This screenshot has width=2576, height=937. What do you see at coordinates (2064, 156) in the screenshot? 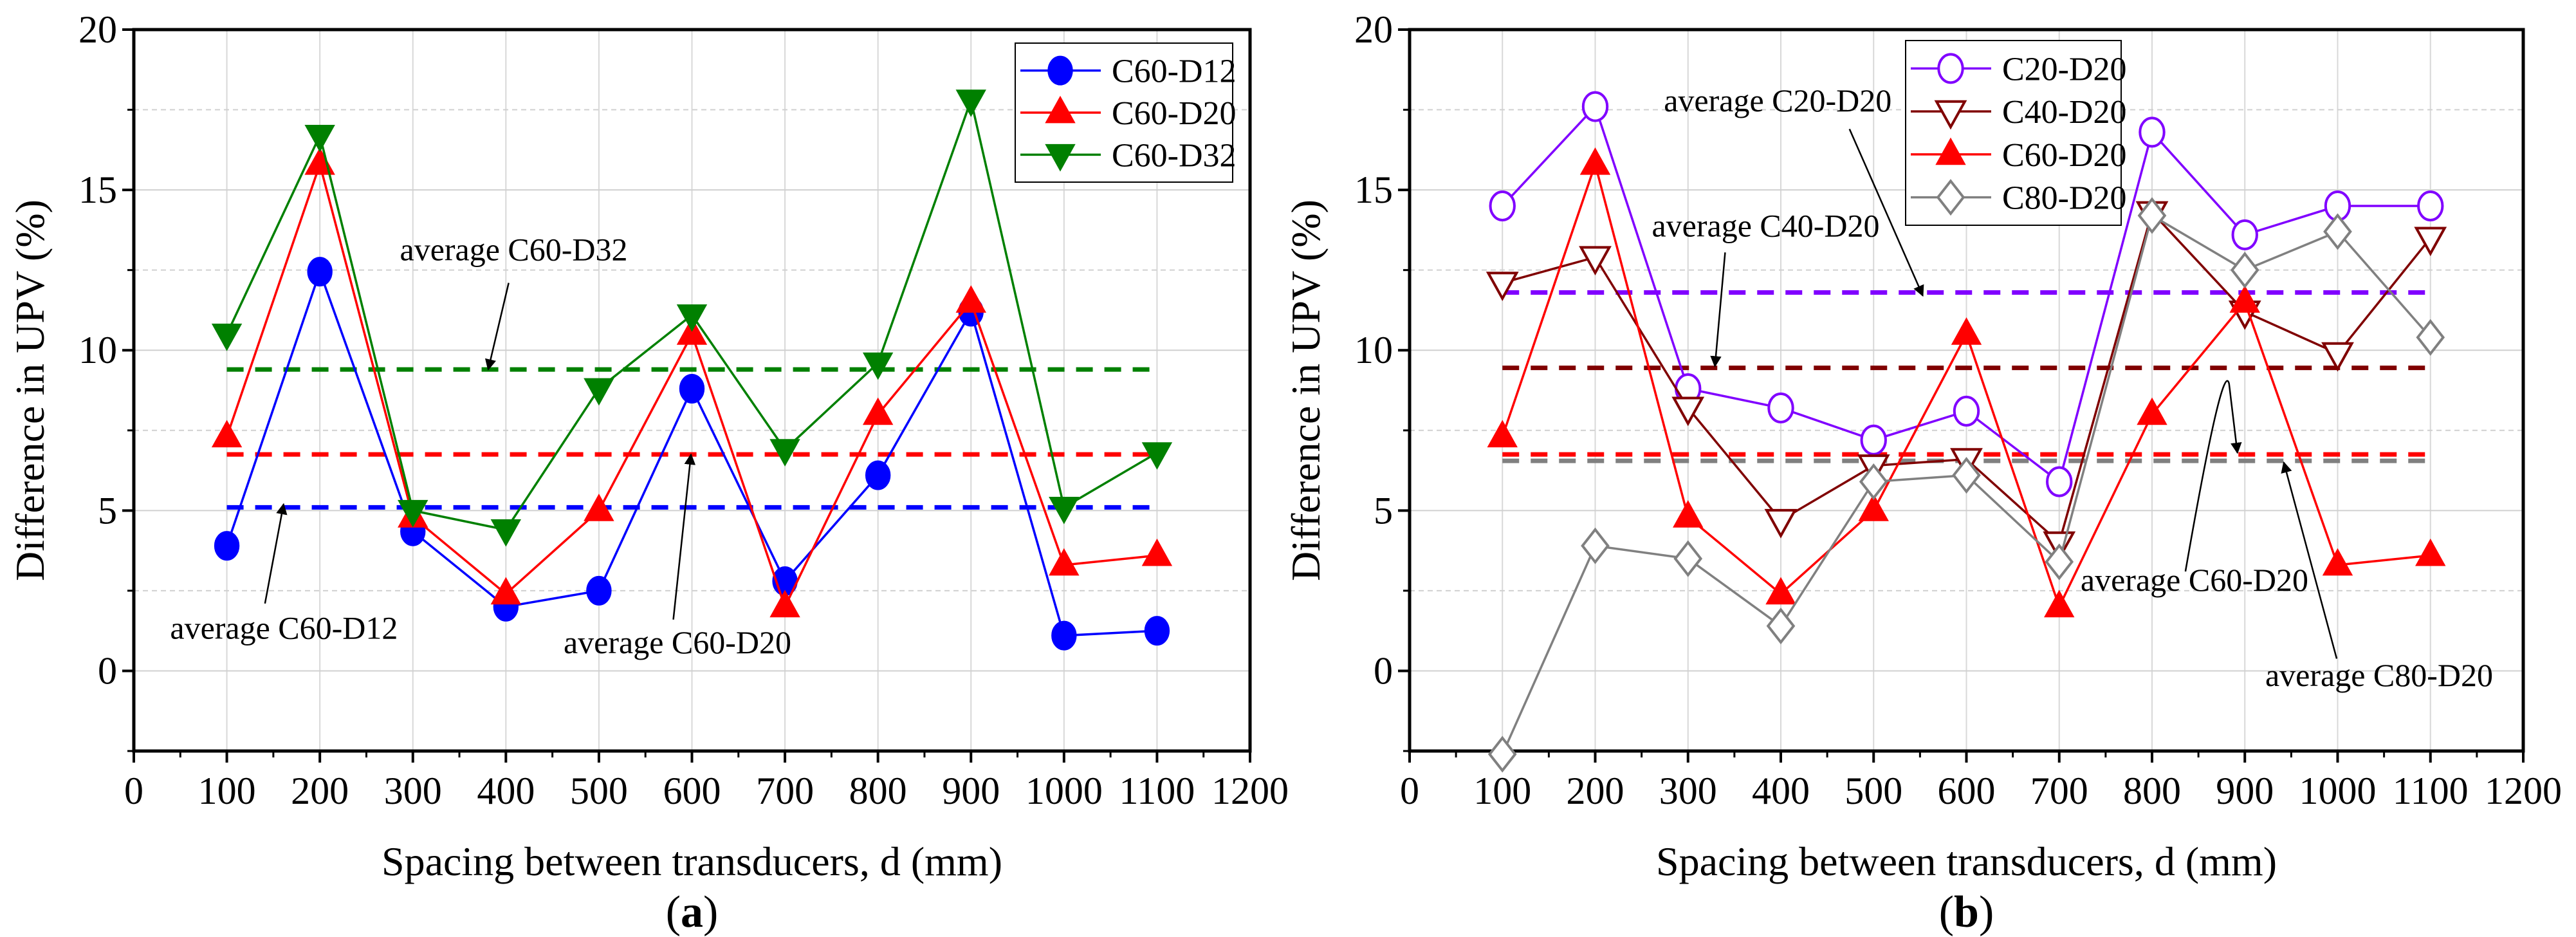
I see `legend-label: C60-D20` at bounding box center [2064, 156].